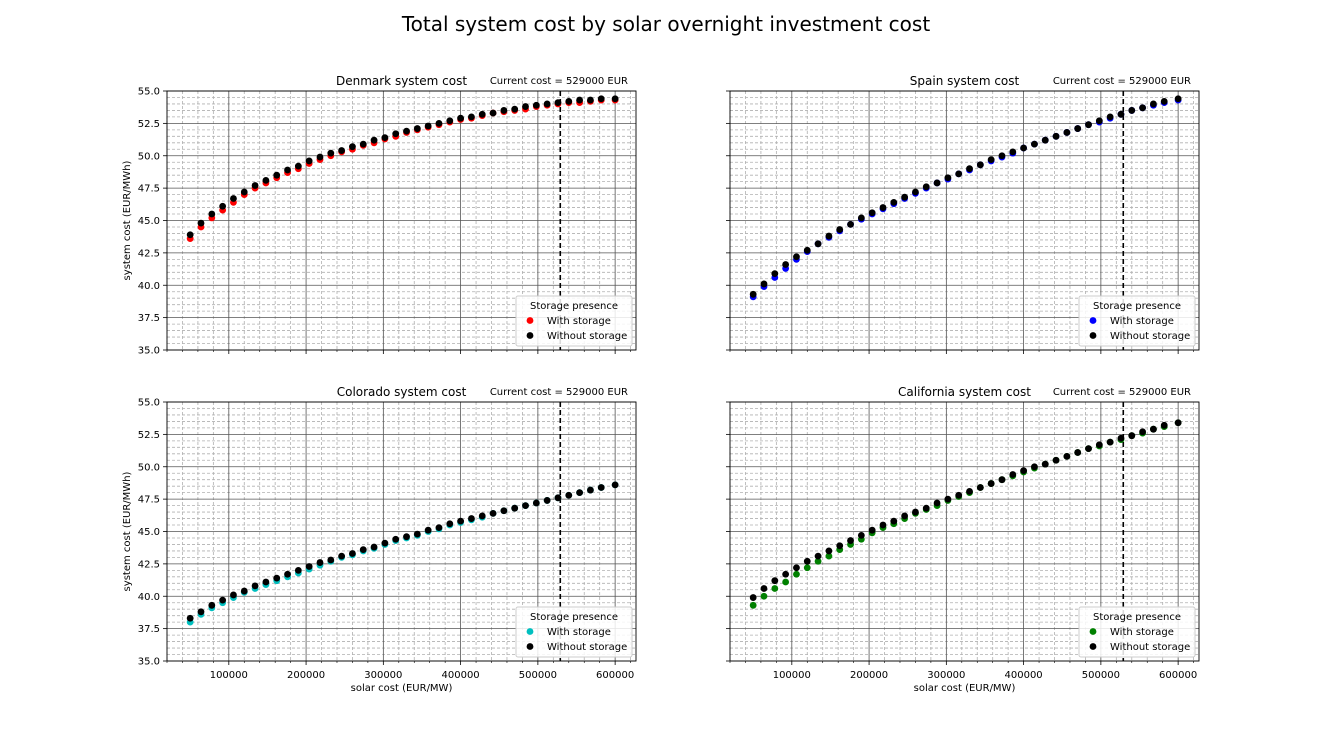 The height and width of the screenshot is (756, 1332). I want to click on y-tick-label: 50.0, so click(149, 156).